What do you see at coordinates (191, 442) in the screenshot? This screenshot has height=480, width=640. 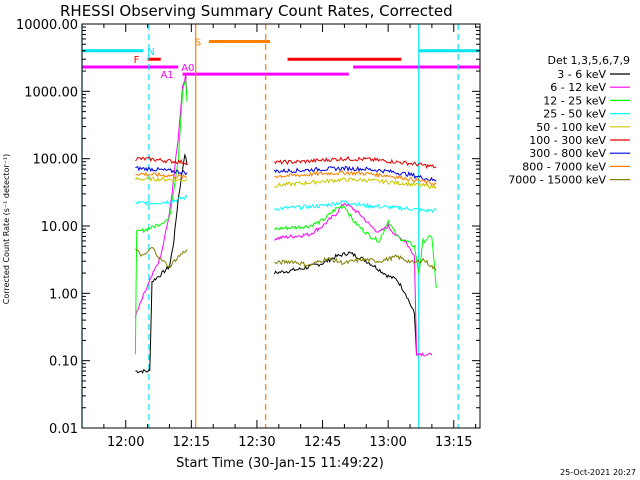 I see `x-tick-label: 12:15` at bounding box center [191, 442].